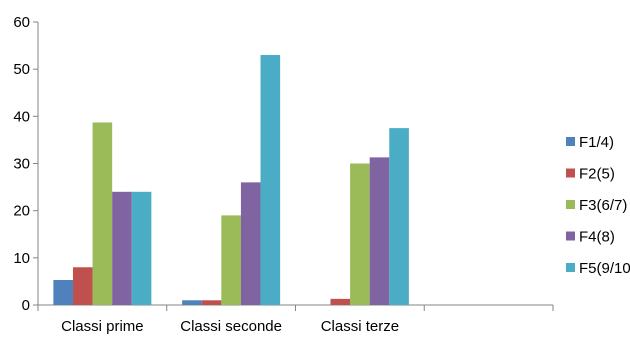 Image resolution: width=630 pixels, height=340 pixels. Describe the element at coordinates (360, 326) in the screenshot. I see `x-category-label: Classi terze` at that location.